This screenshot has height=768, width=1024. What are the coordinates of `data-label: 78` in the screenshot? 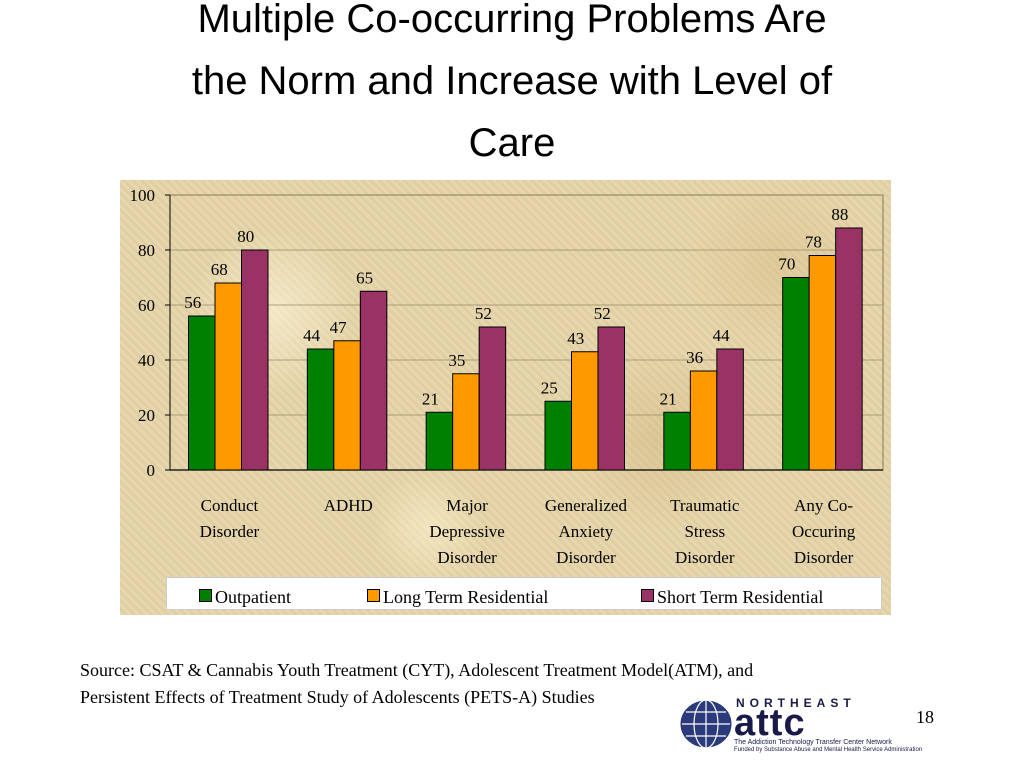 It's located at (813, 242).